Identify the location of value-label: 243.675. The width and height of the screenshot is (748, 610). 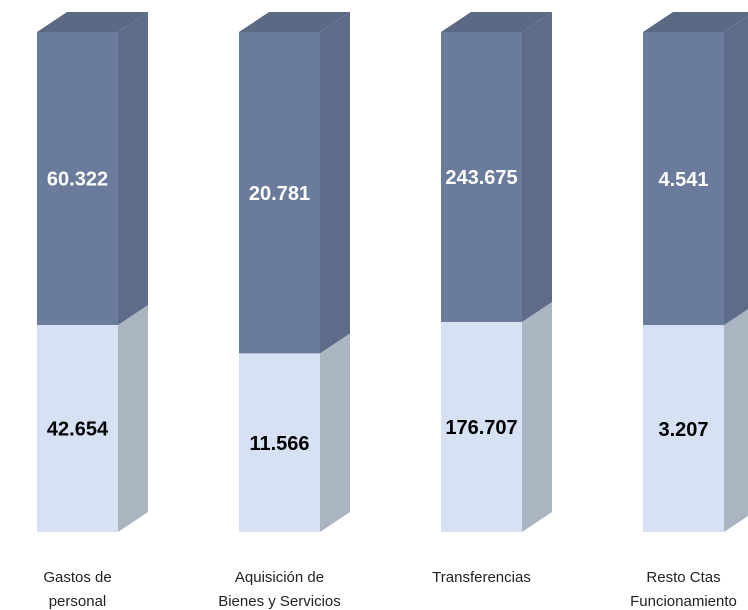
(481, 178).